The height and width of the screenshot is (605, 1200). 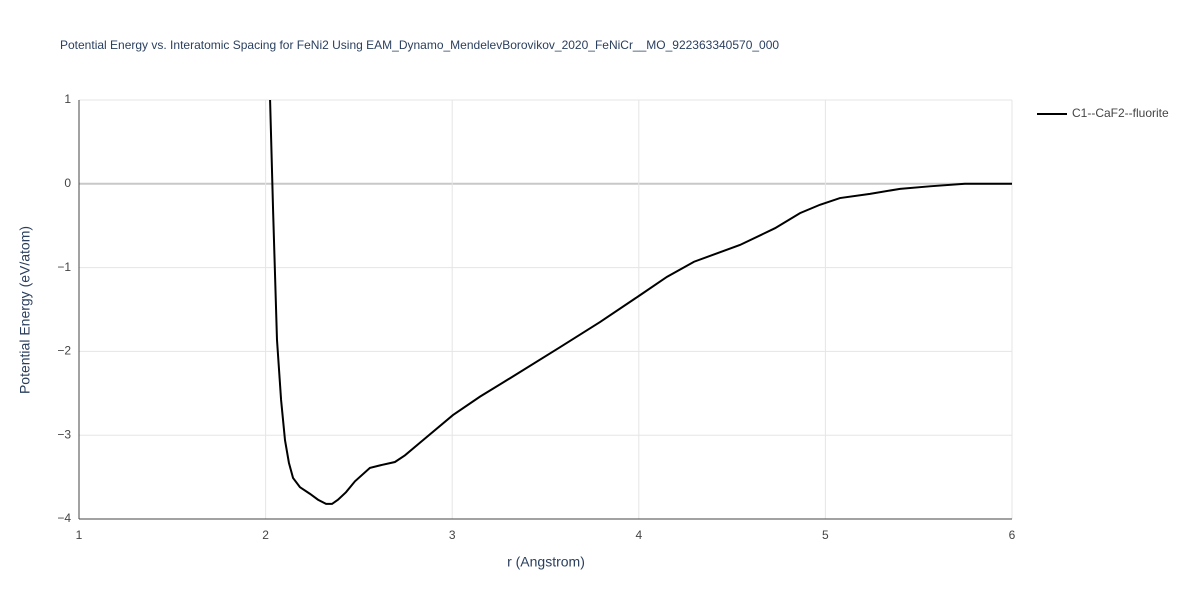 I want to click on x-tick-label: 1, so click(x=79, y=535).